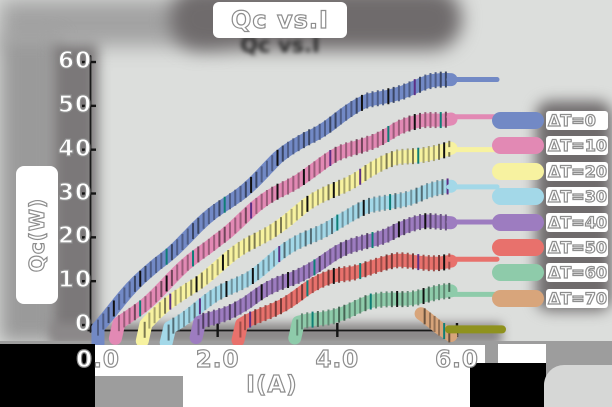 This screenshot has width=612, height=407. I want to click on legend-label: ΔT=40, so click(577, 222).